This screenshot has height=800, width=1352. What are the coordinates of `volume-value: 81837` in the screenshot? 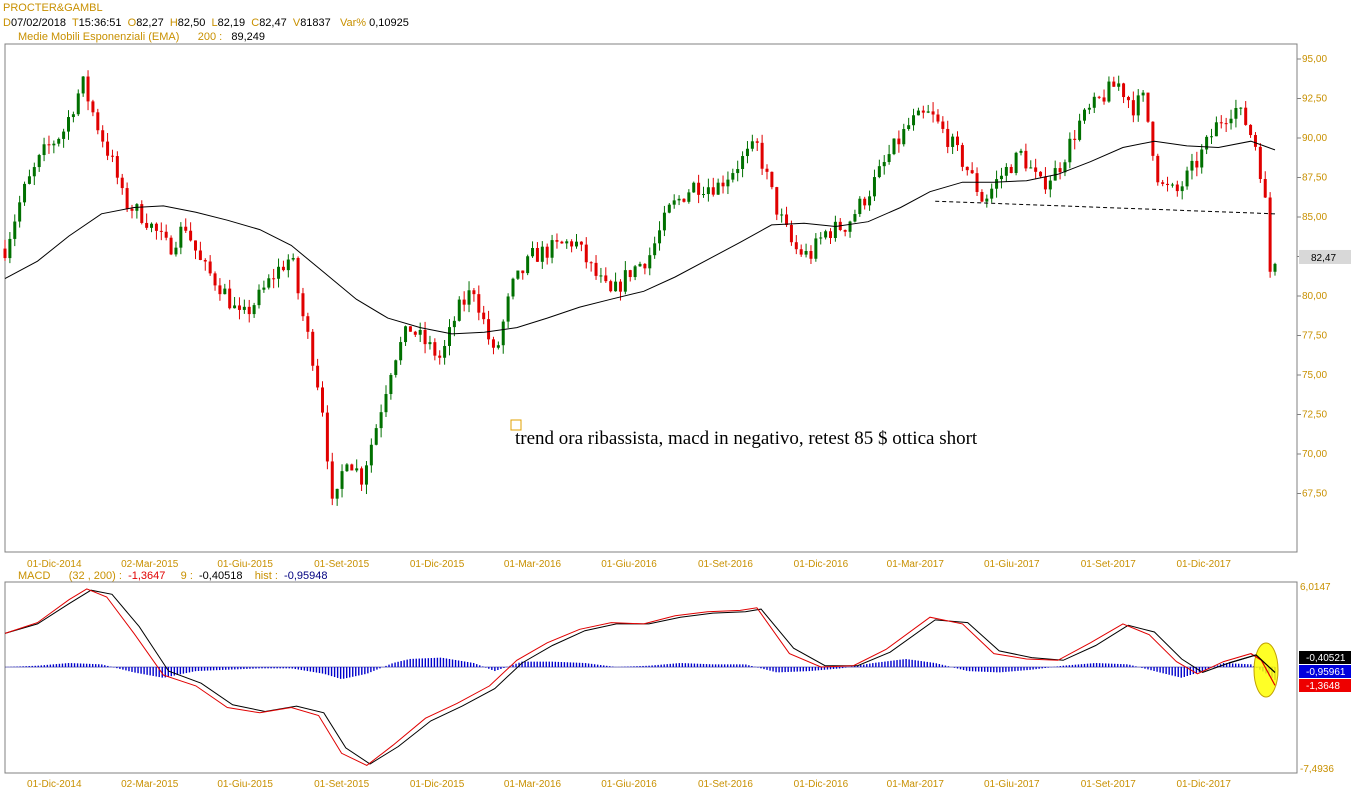 It's located at (315, 23).